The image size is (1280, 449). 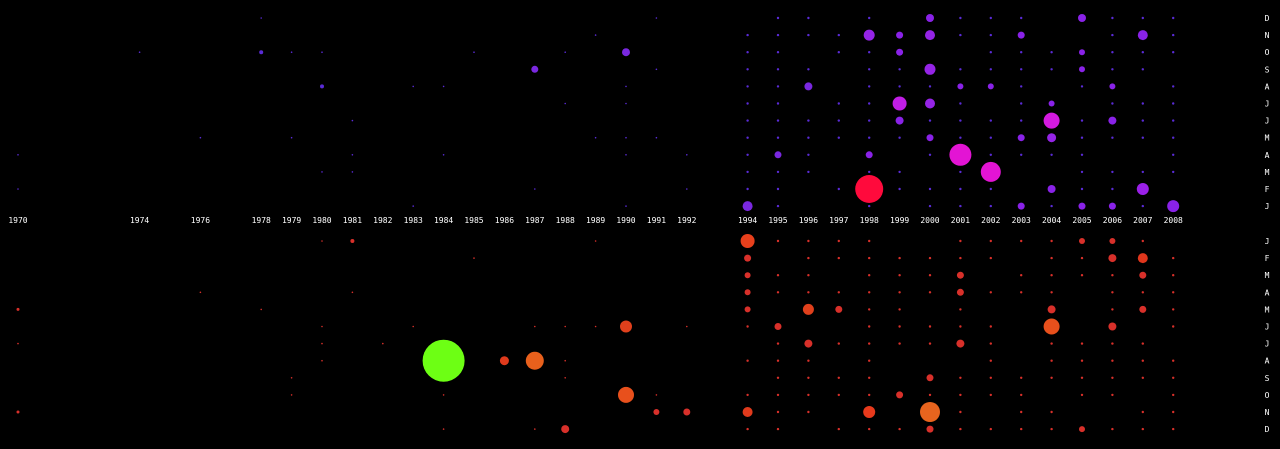 What do you see at coordinates (1081, 220) in the screenshot?
I see `year-tick-label: 2005` at bounding box center [1081, 220].